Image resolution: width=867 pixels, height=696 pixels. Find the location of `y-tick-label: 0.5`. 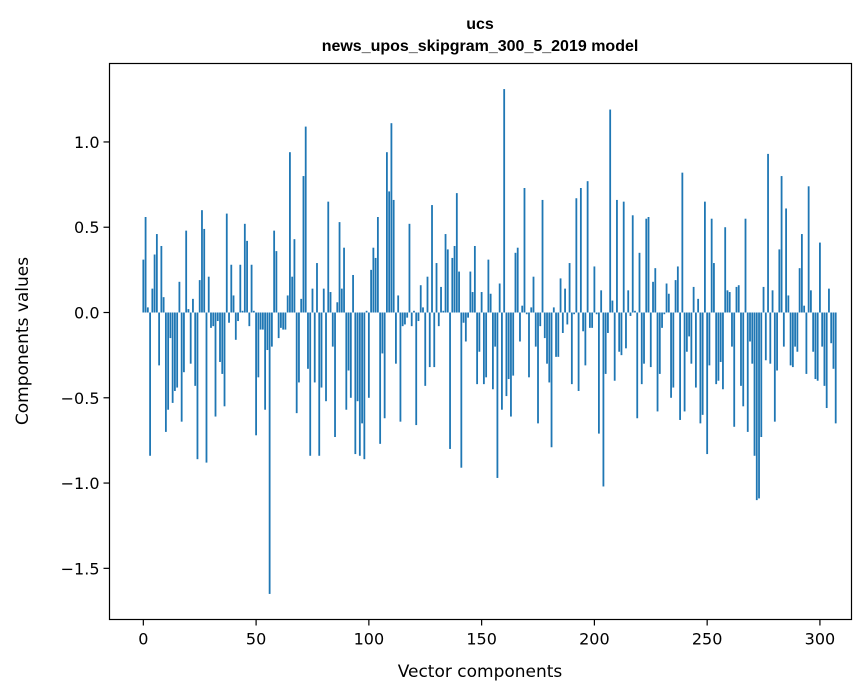

y-tick-label: 0.5 is located at coordinates (86, 227).